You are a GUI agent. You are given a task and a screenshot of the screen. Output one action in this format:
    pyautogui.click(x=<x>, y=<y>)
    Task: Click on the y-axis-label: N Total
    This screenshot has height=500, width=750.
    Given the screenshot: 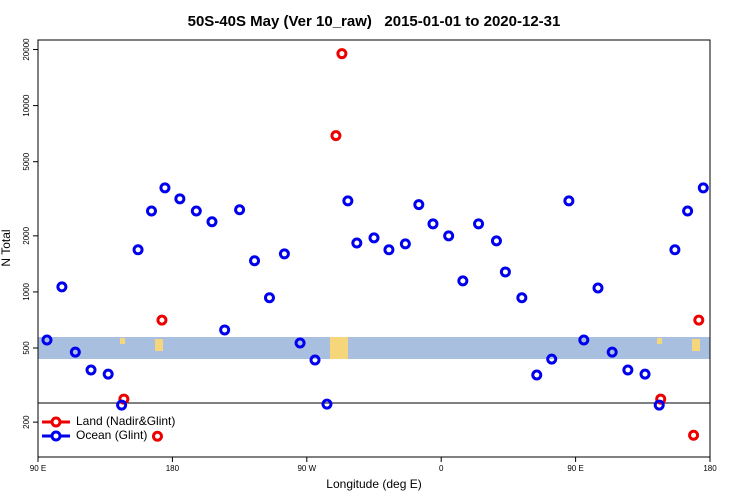 What is the action you would take?
    pyautogui.click(x=6, y=247)
    